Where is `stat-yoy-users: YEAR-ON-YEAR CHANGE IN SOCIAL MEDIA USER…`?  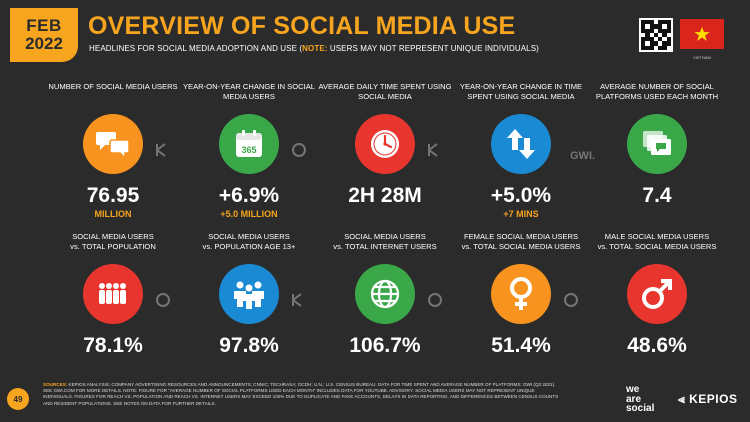
stat-yoy-users: YEAR-ON-YEAR CHANGE IN SOCIAL MEDIA USER… is located at coordinates (249, 157).